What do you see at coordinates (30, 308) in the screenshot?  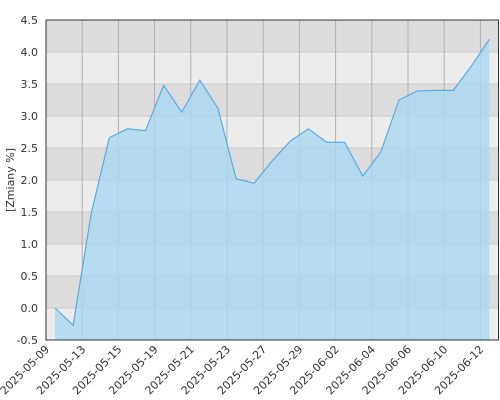 I see `y-tick-label: 0.0` at bounding box center [30, 308].